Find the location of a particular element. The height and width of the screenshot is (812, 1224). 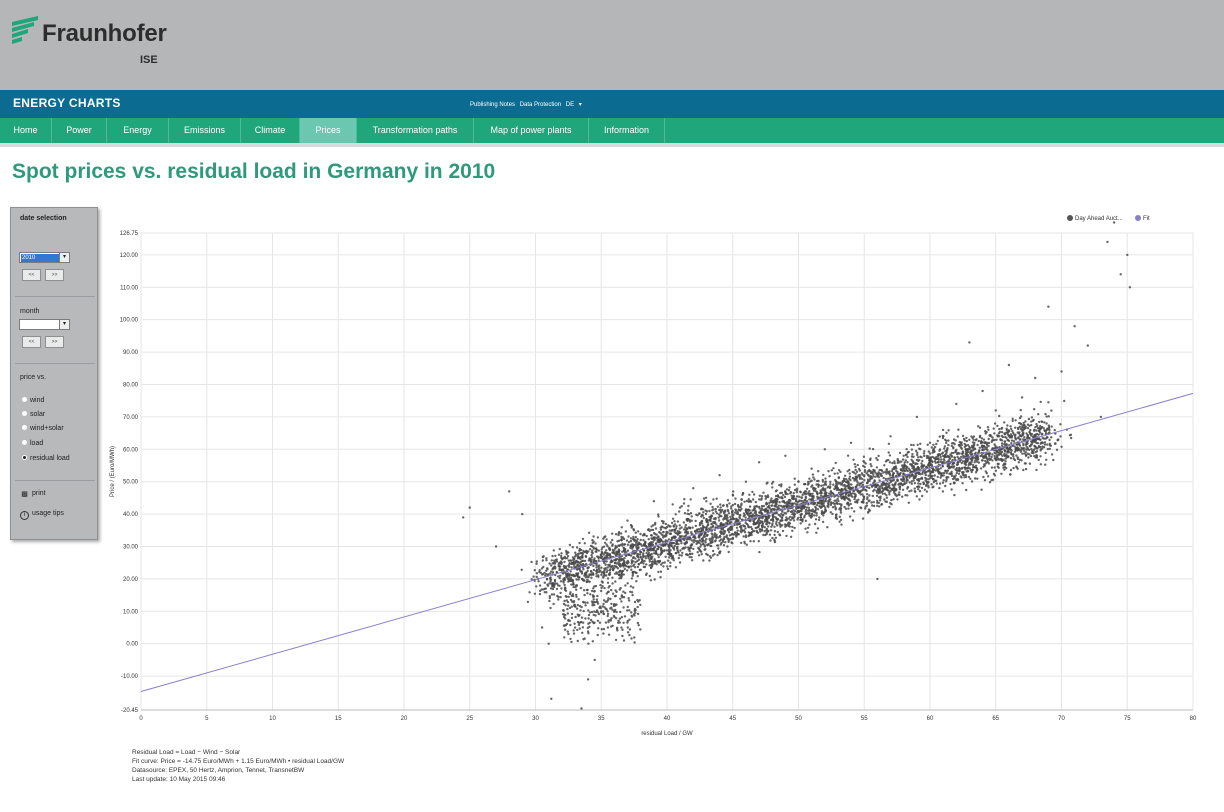

language-selector: DE is located at coordinates (570, 105).